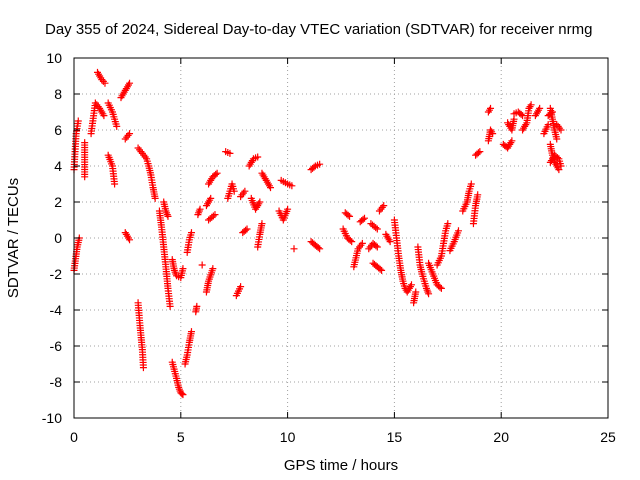 The height and width of the screenshot is (480, 640). What do you see at coordinates (58, 166) in the screenshot?
I see `y-tick-label: 4` at bounding box center [58, 166].